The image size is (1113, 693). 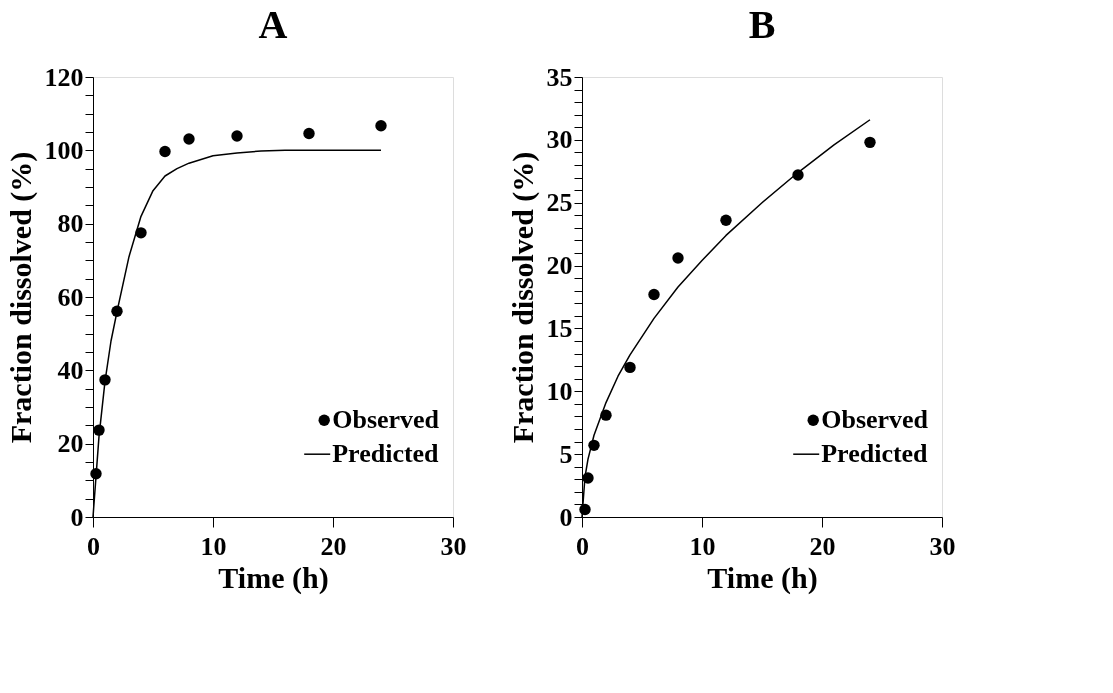 What do you see at coordinates (559, 77) in the screenshot?
I see `y-tick-label: 35` at bounding box center [559, 77].